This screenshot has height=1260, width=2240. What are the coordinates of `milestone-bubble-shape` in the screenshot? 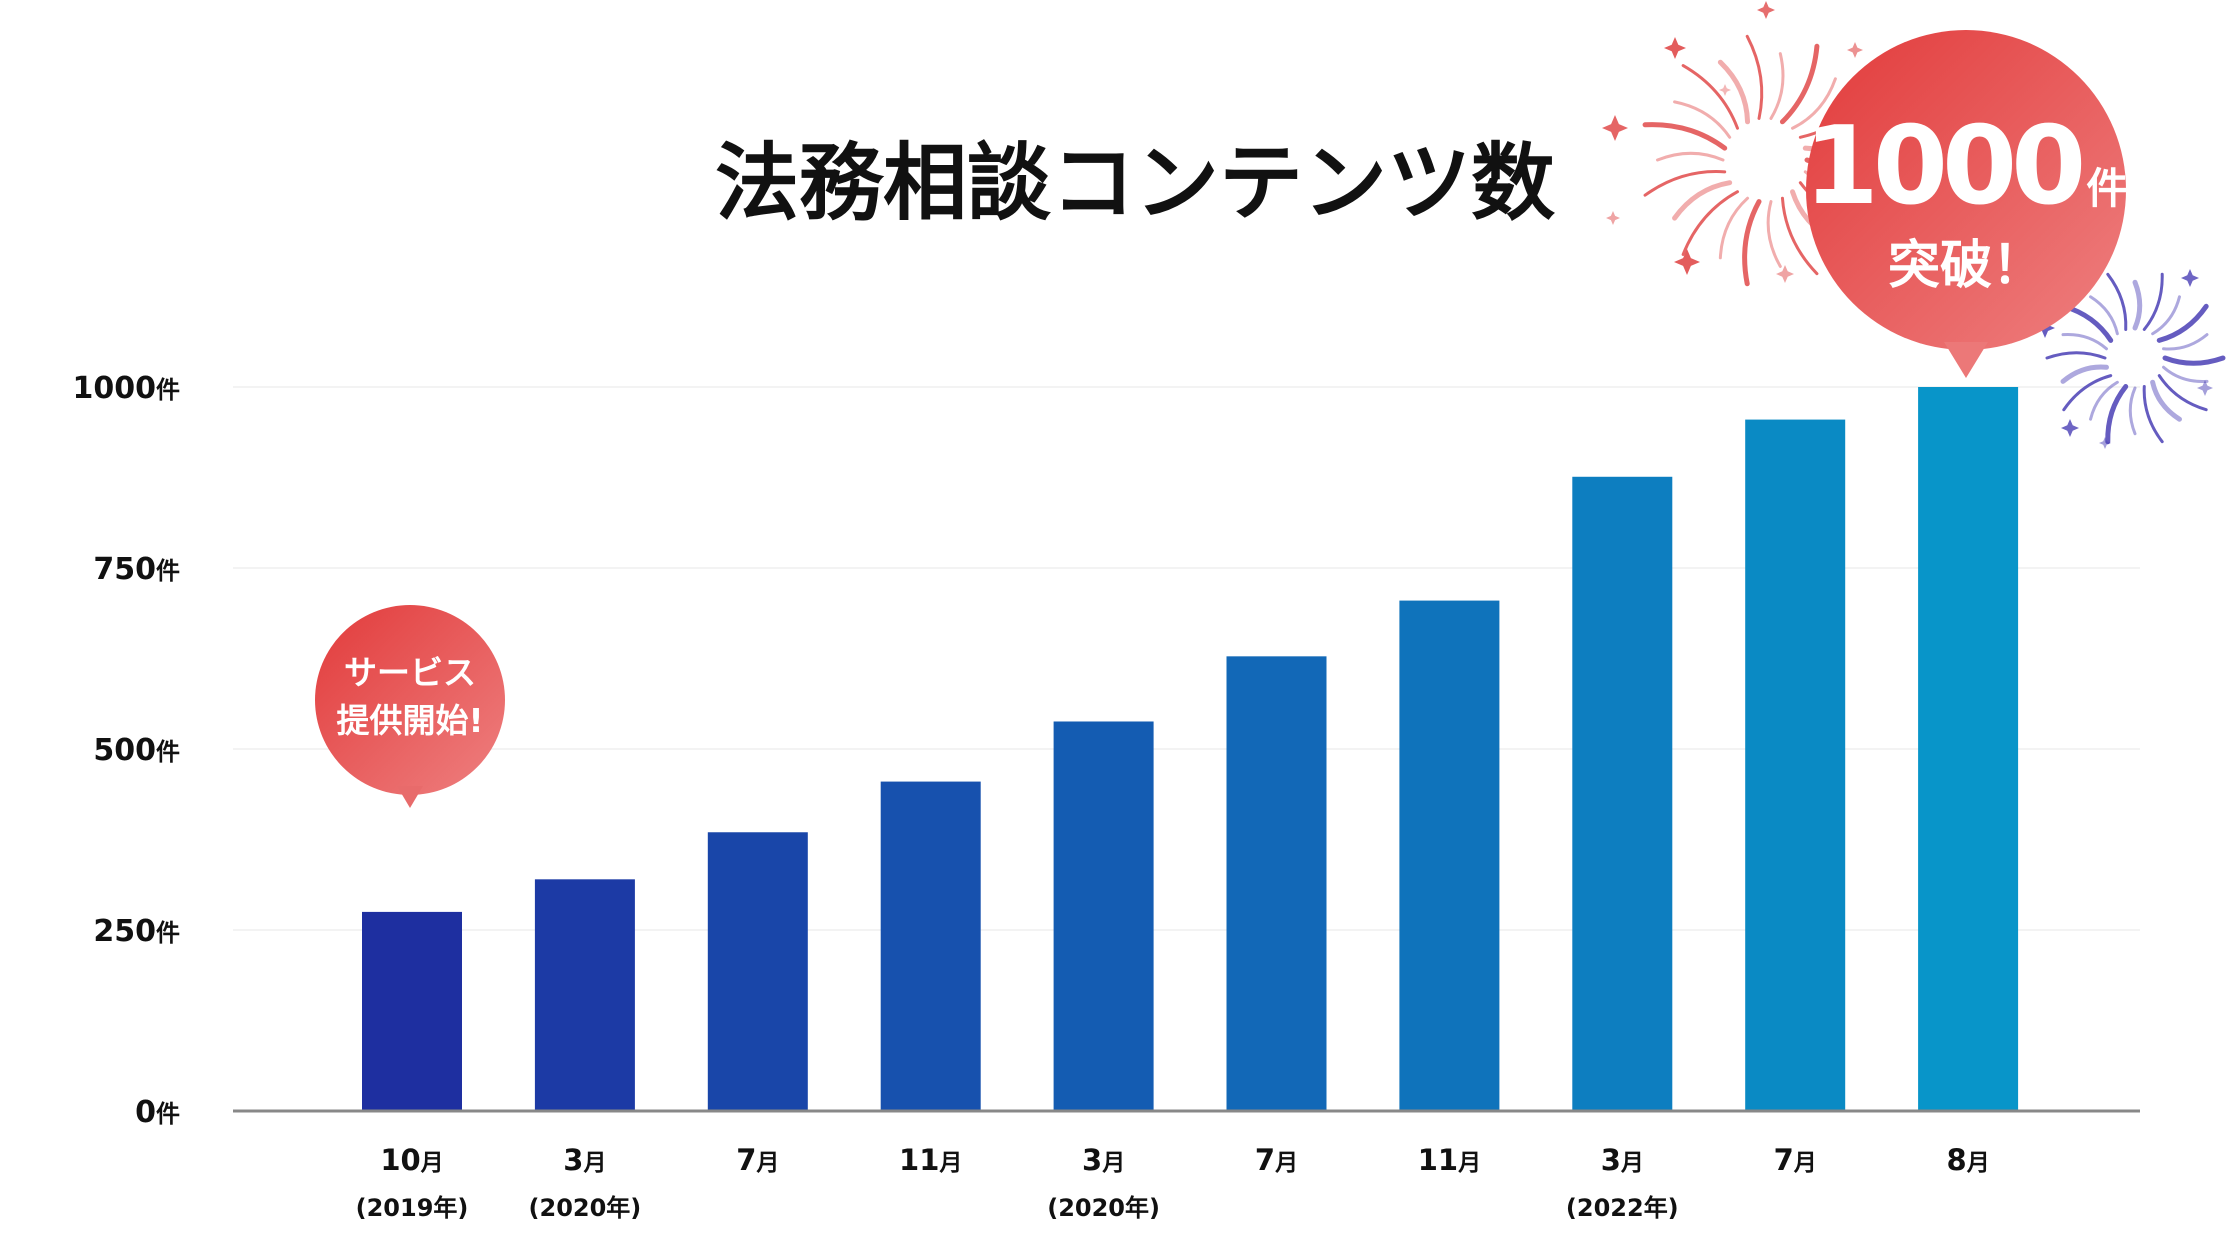 It's located at (1966, 190).